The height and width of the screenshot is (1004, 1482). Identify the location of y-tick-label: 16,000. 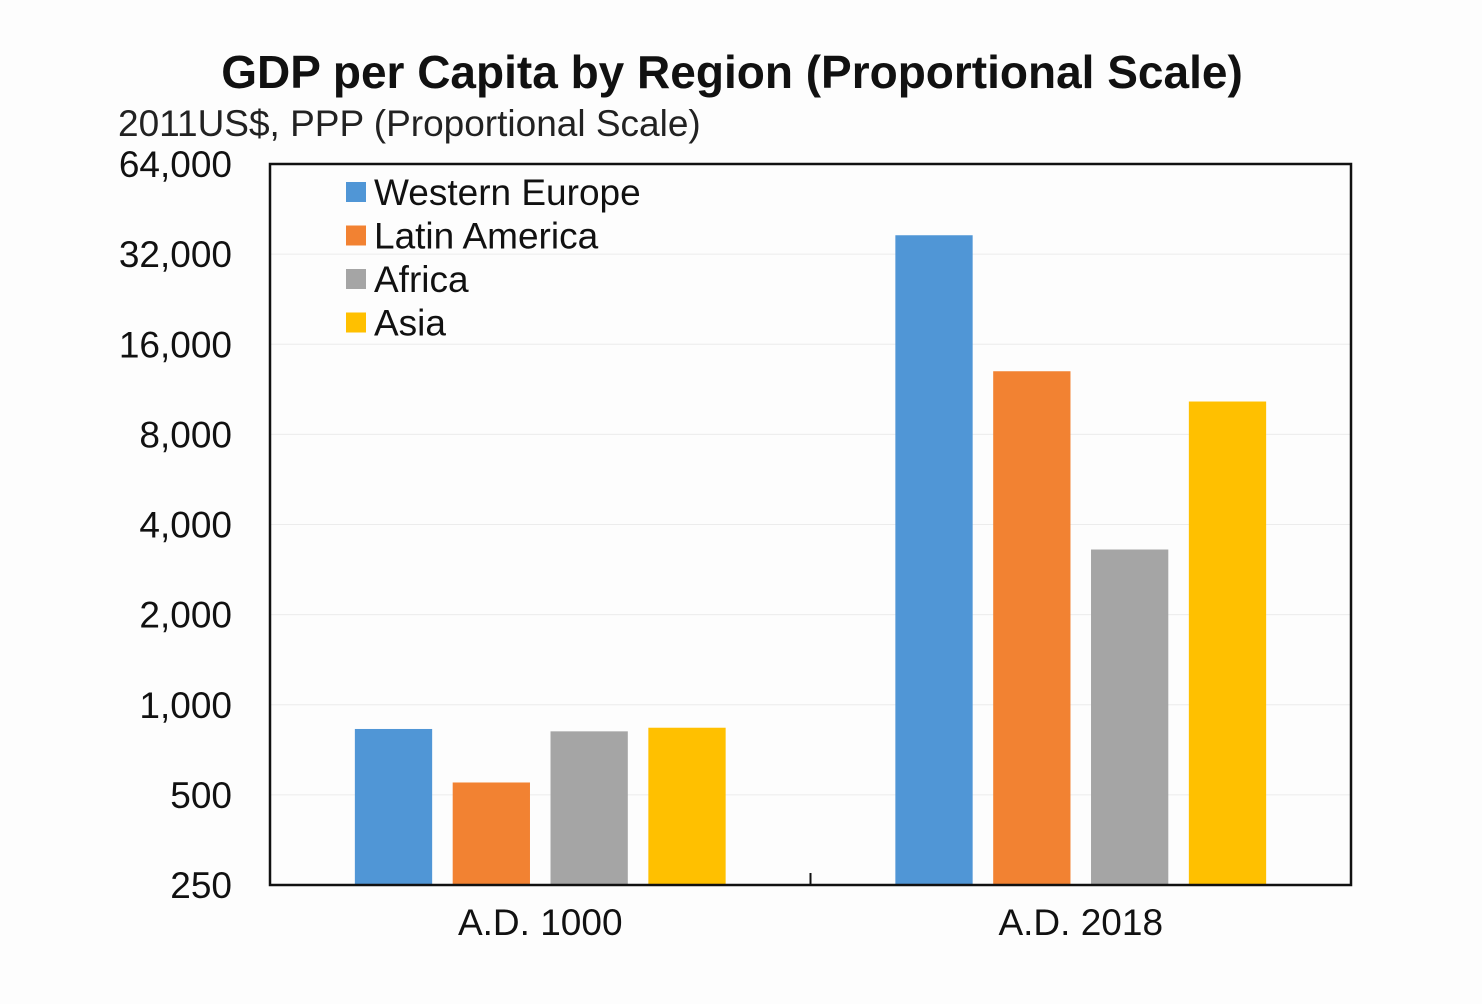
(175, 344).